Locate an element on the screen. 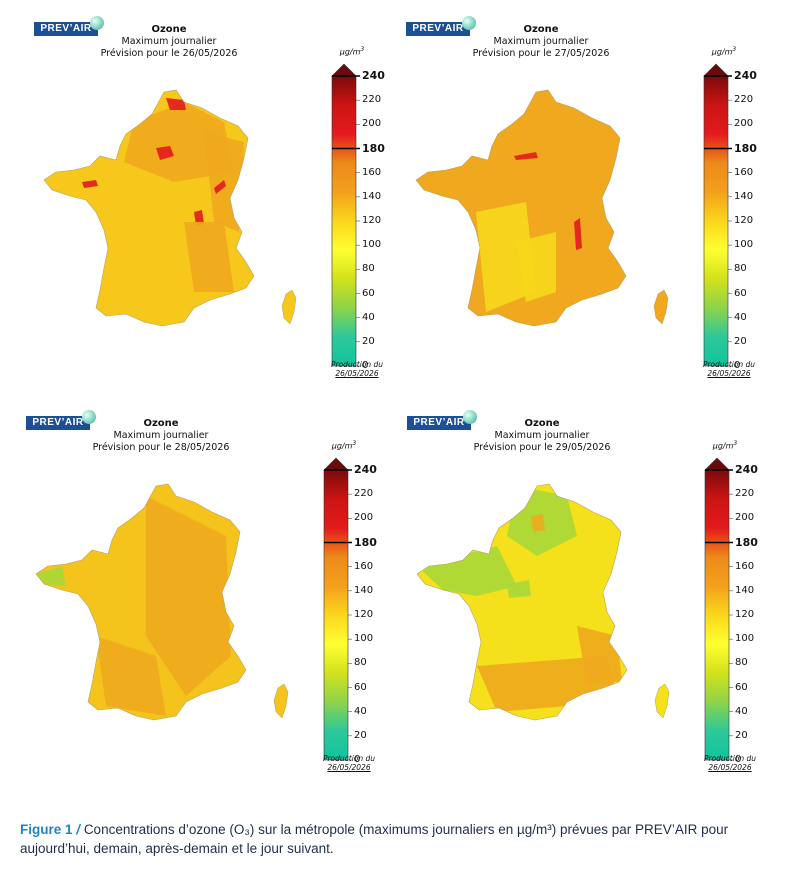 This screenshot has height=874, width=799. ozone-region-center-spot is located at coordinates (538, 523).